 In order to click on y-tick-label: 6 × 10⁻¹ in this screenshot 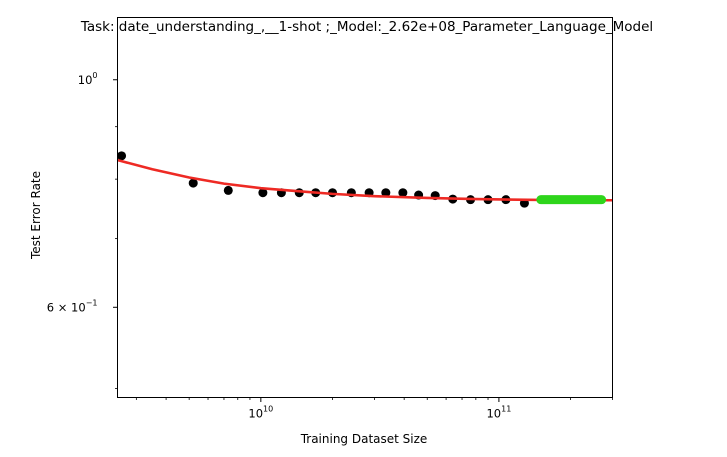, I will do `click(72, 306)`.